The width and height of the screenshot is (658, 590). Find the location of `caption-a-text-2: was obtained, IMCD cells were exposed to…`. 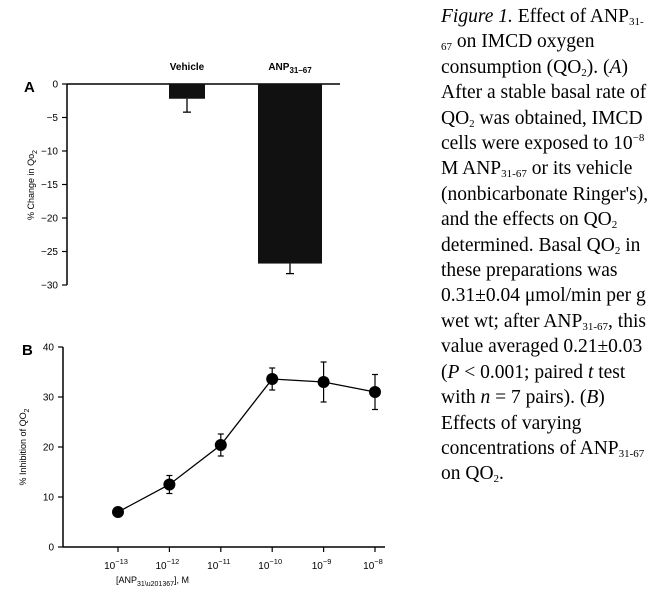

caption-a-text-2: was obtained, IMCD cells were exposed to… is located at coordinates (542, 131).